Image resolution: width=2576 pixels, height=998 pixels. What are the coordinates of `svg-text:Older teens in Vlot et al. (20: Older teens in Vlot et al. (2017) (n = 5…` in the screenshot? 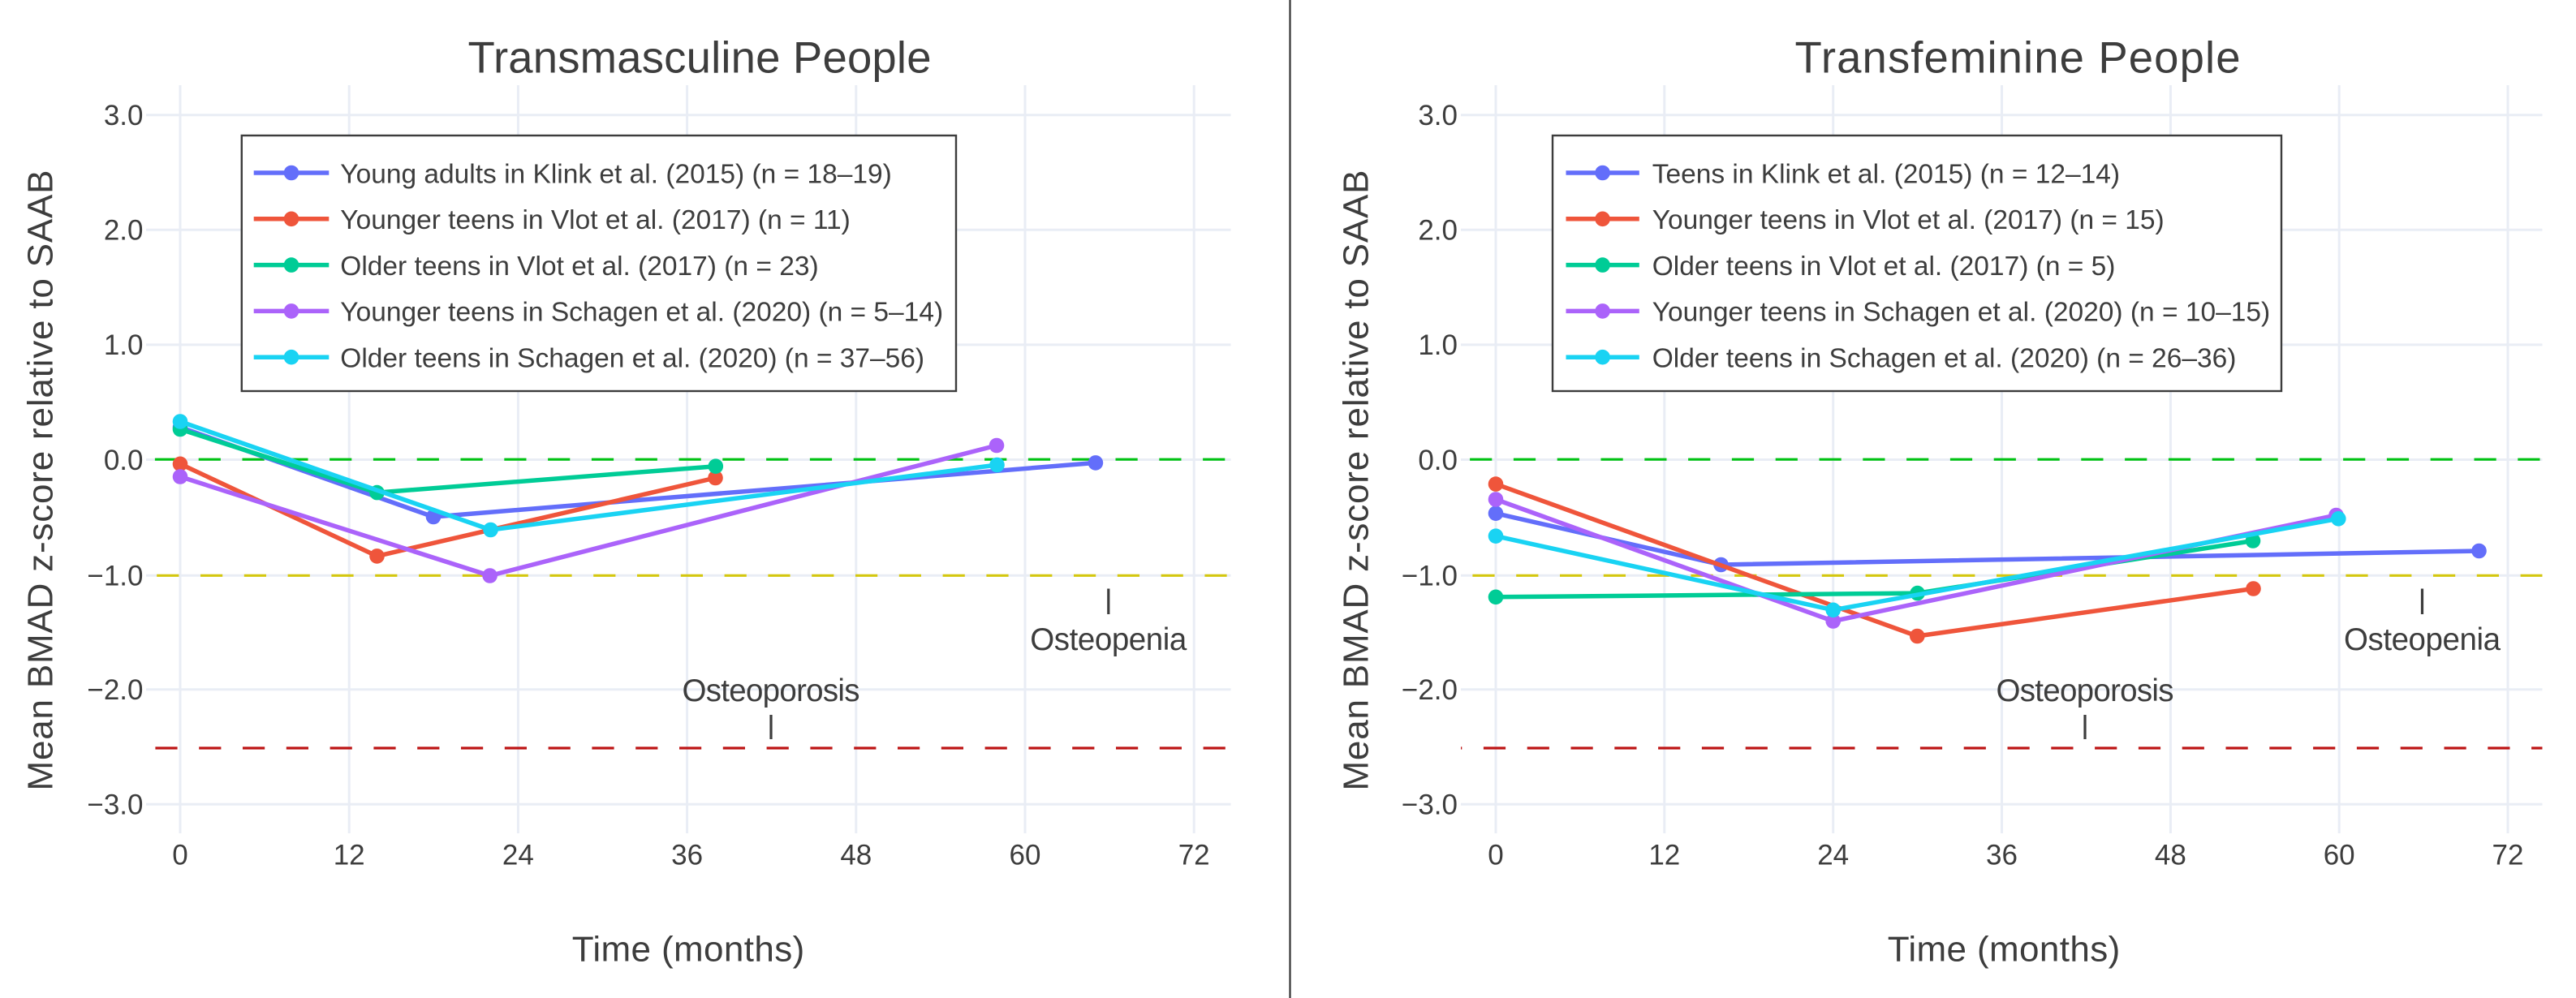 It's located at (1884, 267).